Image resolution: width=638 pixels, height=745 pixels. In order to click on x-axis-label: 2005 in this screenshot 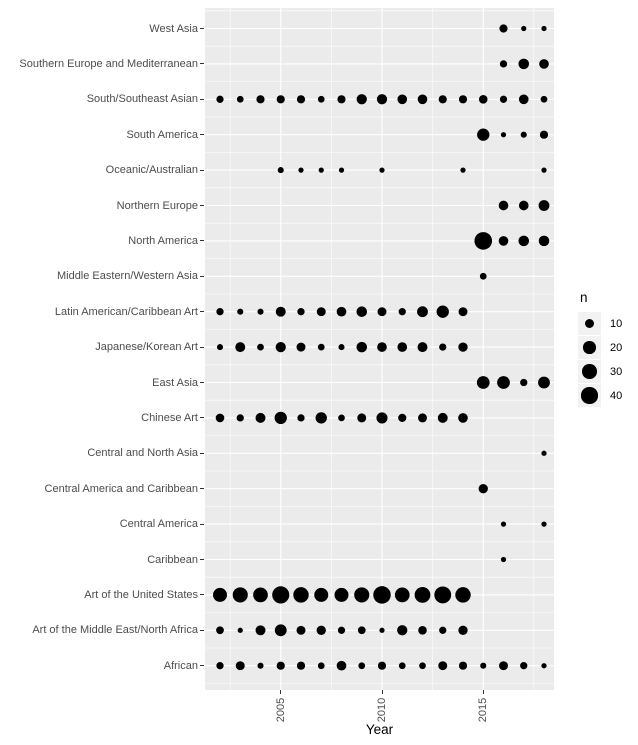, I will do `click(280, 710)`.